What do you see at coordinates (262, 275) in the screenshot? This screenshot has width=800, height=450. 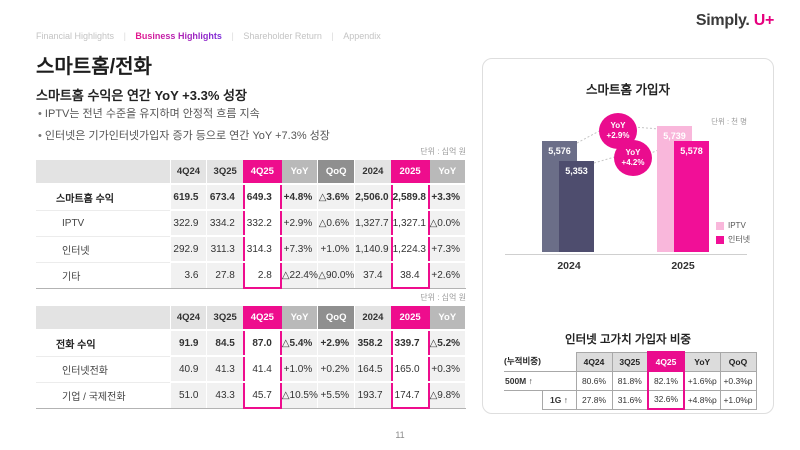 I see `table-cell: 2.8` at bounding box center [262, 275].